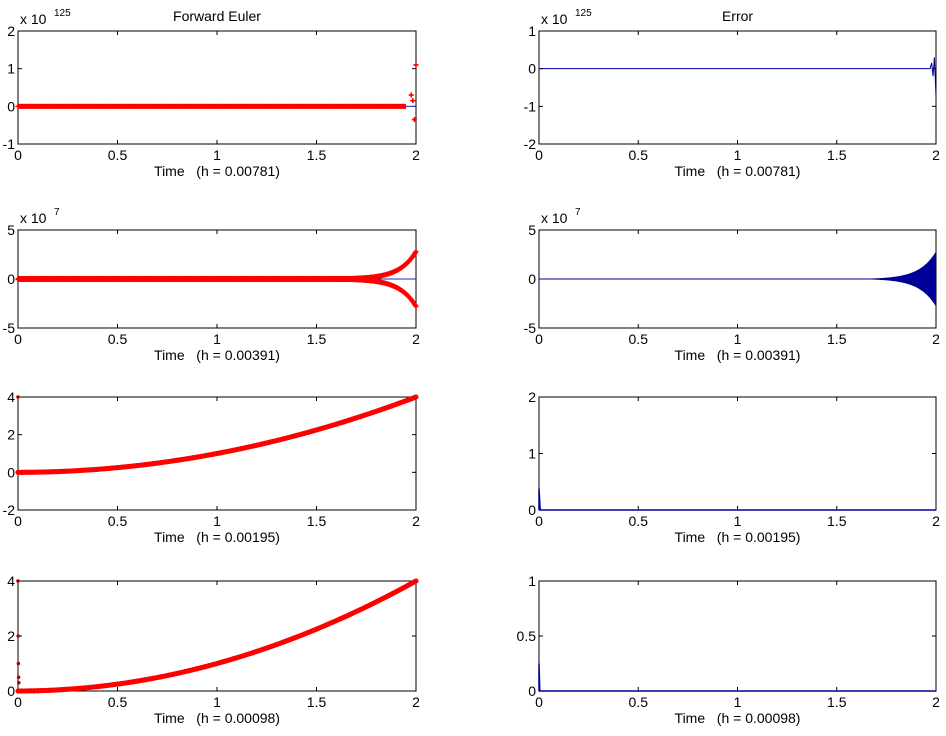 This screenshot has height=736, width=946. Describe the element at coordinates (11, 581) in the screenshot. I see `y-tick-label: 4` at that location.